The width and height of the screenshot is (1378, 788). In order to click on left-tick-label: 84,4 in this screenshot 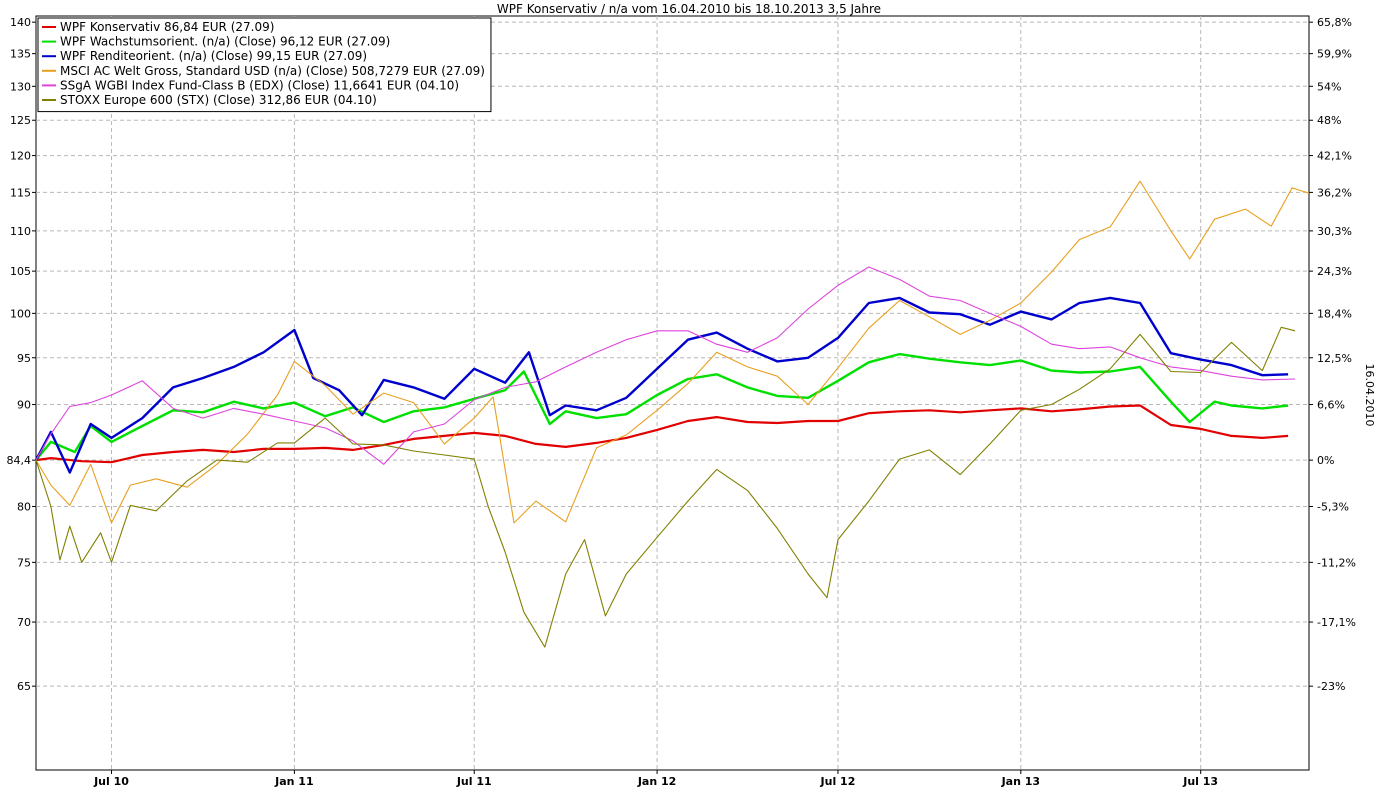, I will do `click(19, 460)`.